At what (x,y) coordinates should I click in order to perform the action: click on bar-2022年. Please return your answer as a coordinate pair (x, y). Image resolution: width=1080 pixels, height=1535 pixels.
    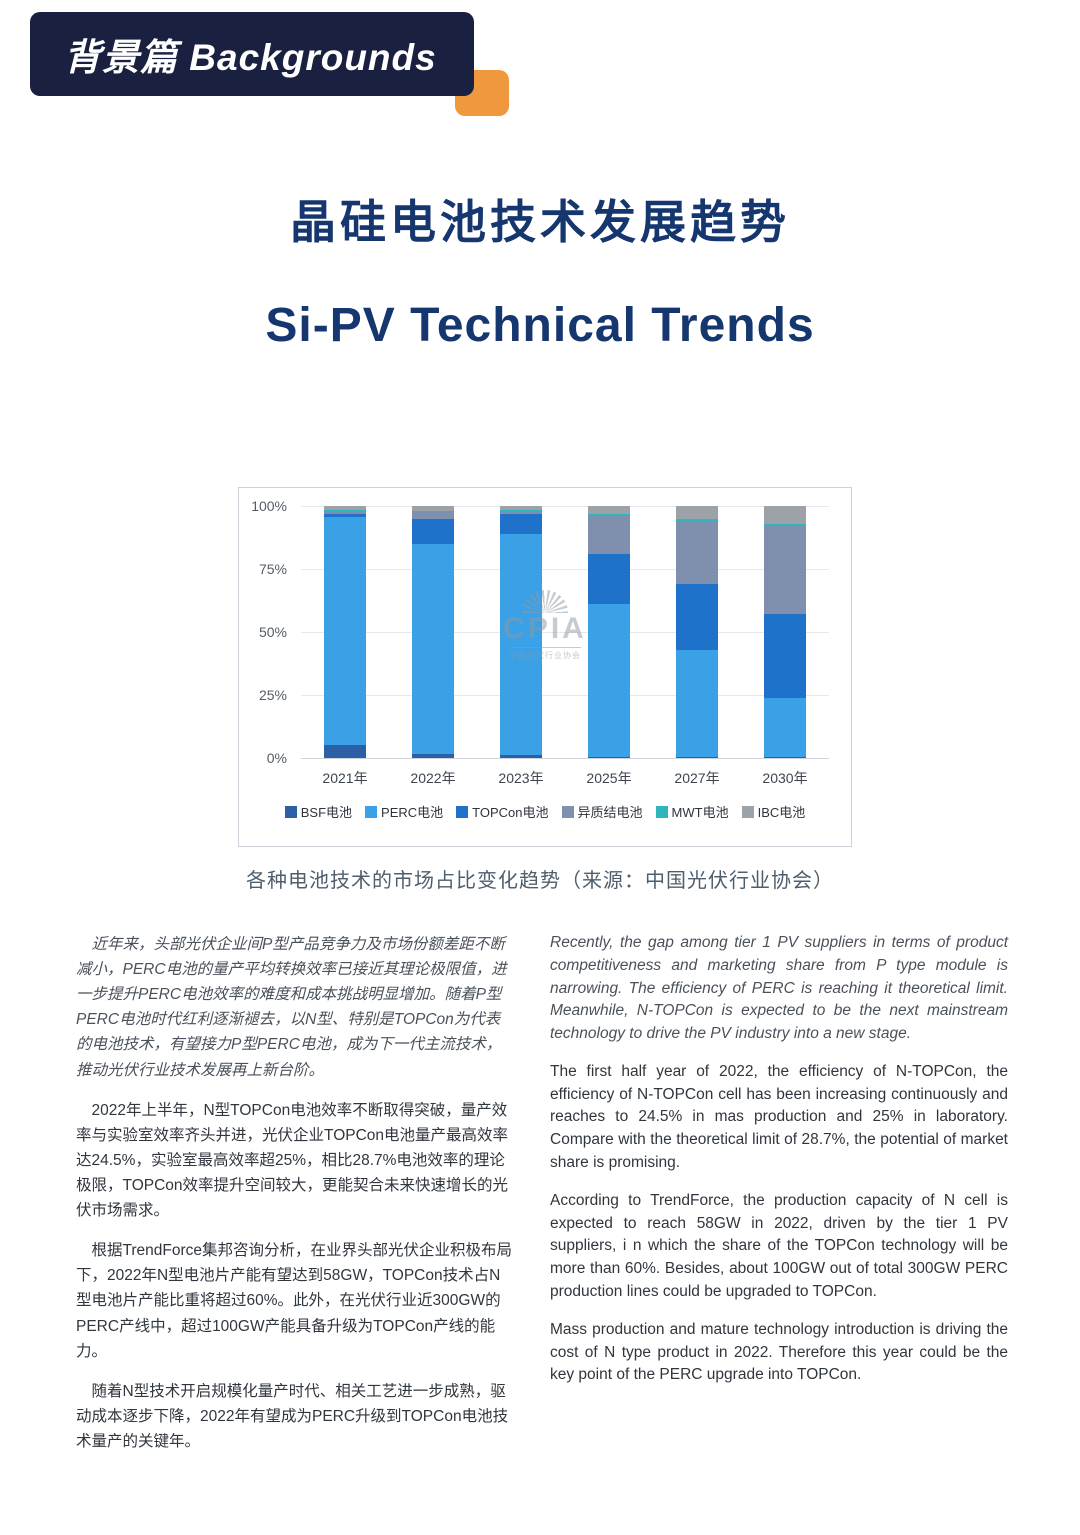
    Looking at the image, I should click on (433, 632).